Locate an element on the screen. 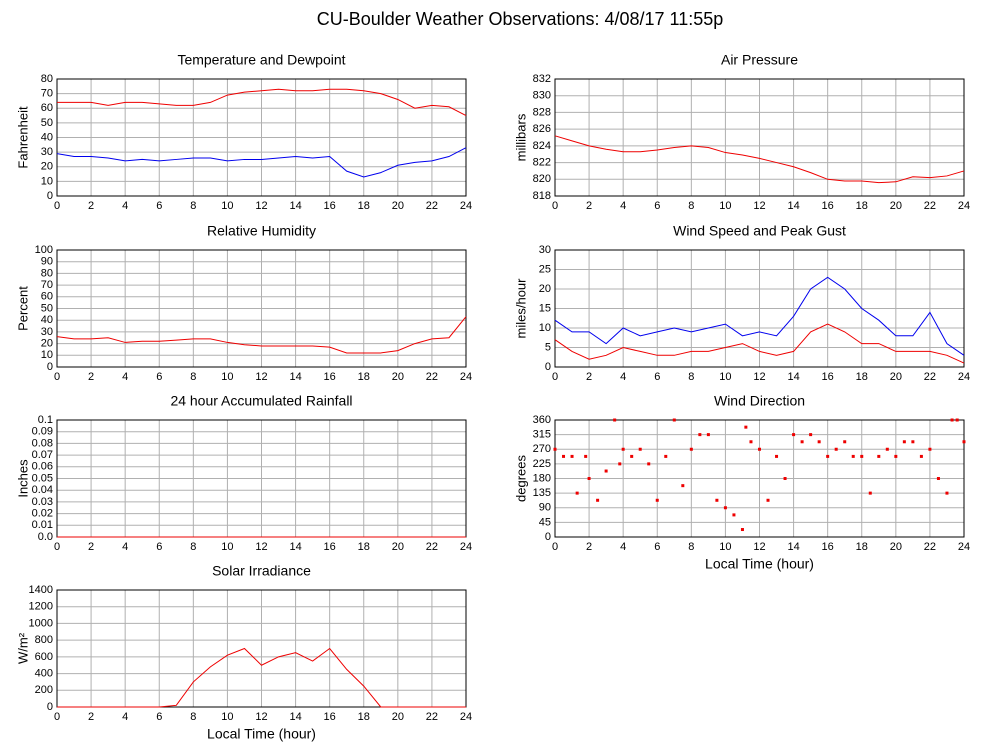 The width and height of the screenshot is (1000, 745). y-tick-label: 800 is located at coordinates (44, 640).